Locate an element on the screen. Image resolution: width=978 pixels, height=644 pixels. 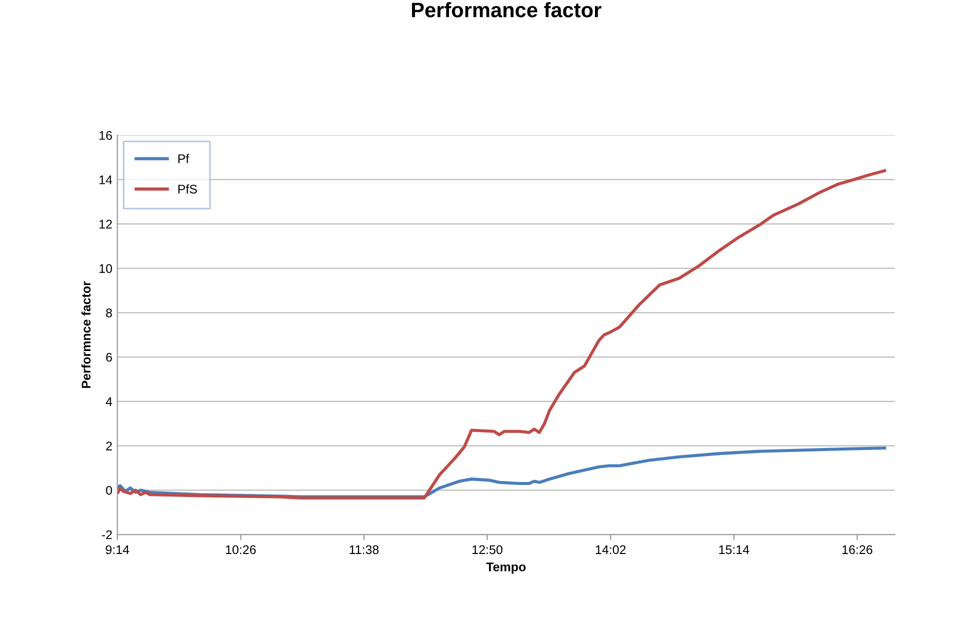
y-tick-label: -2 is located at coordinates (107, 535).